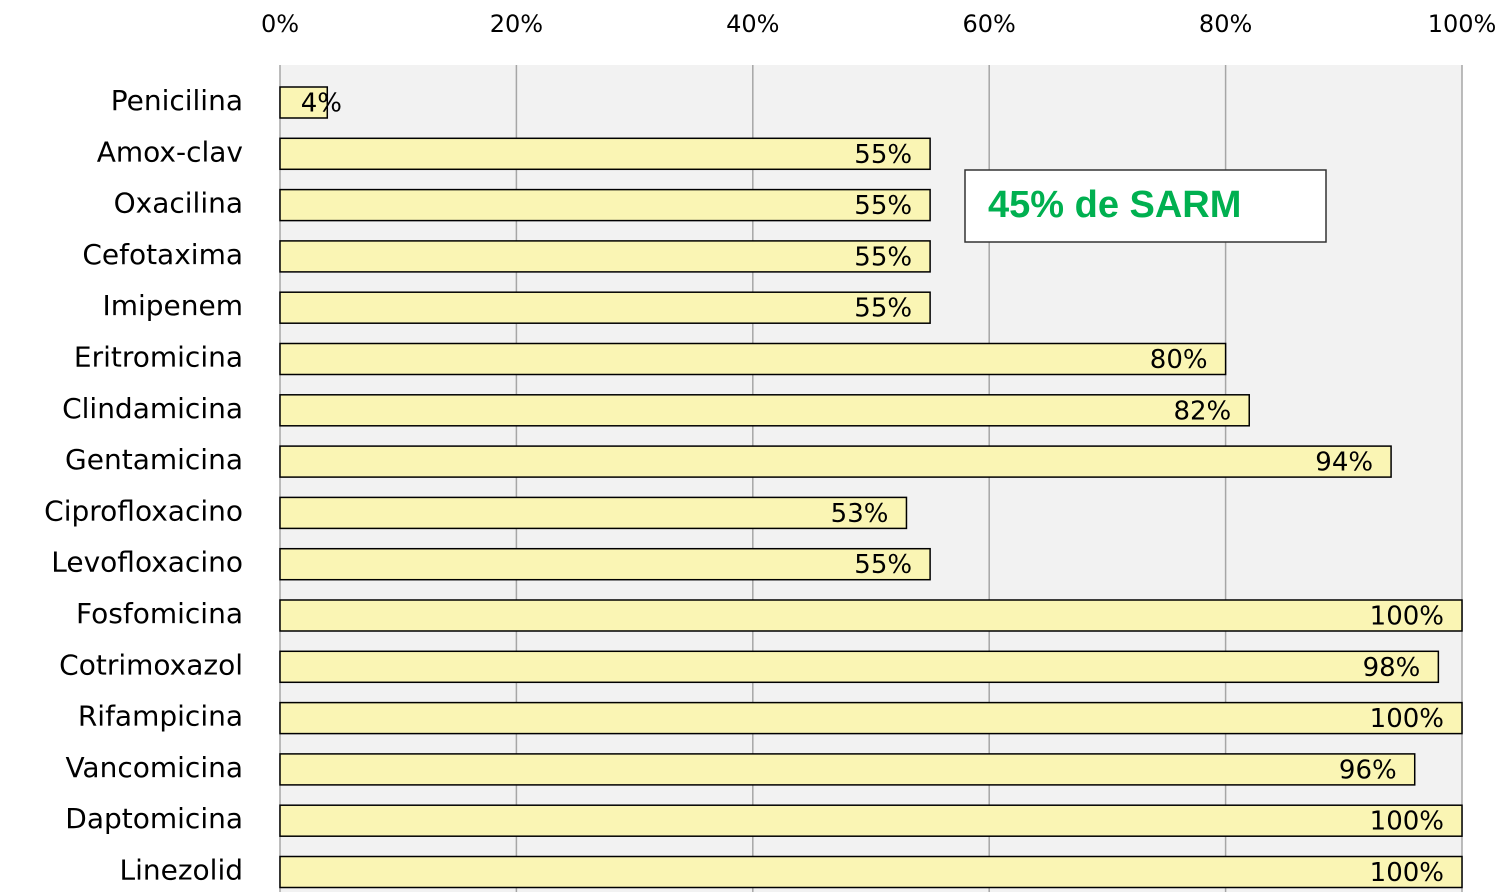 This screenshot has width=1509, height=892. What do you see at coordinates (1202, 411) in the screenshot?
I see `value-label: 82%` at bounding box center [1202, 411].